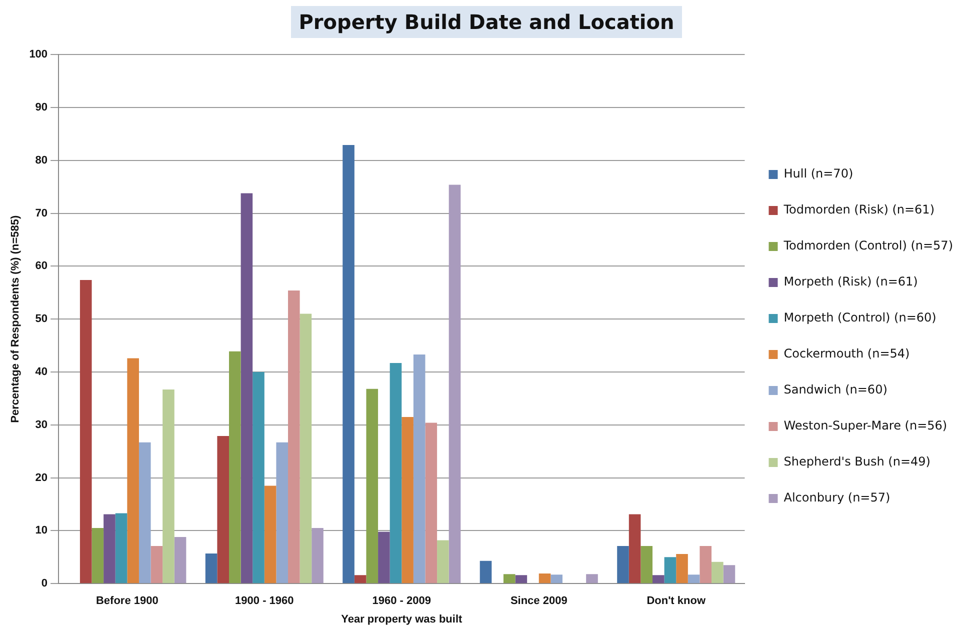  I want to click on legend-label: Shepherd's Bush (n=49), so click(857, 461).